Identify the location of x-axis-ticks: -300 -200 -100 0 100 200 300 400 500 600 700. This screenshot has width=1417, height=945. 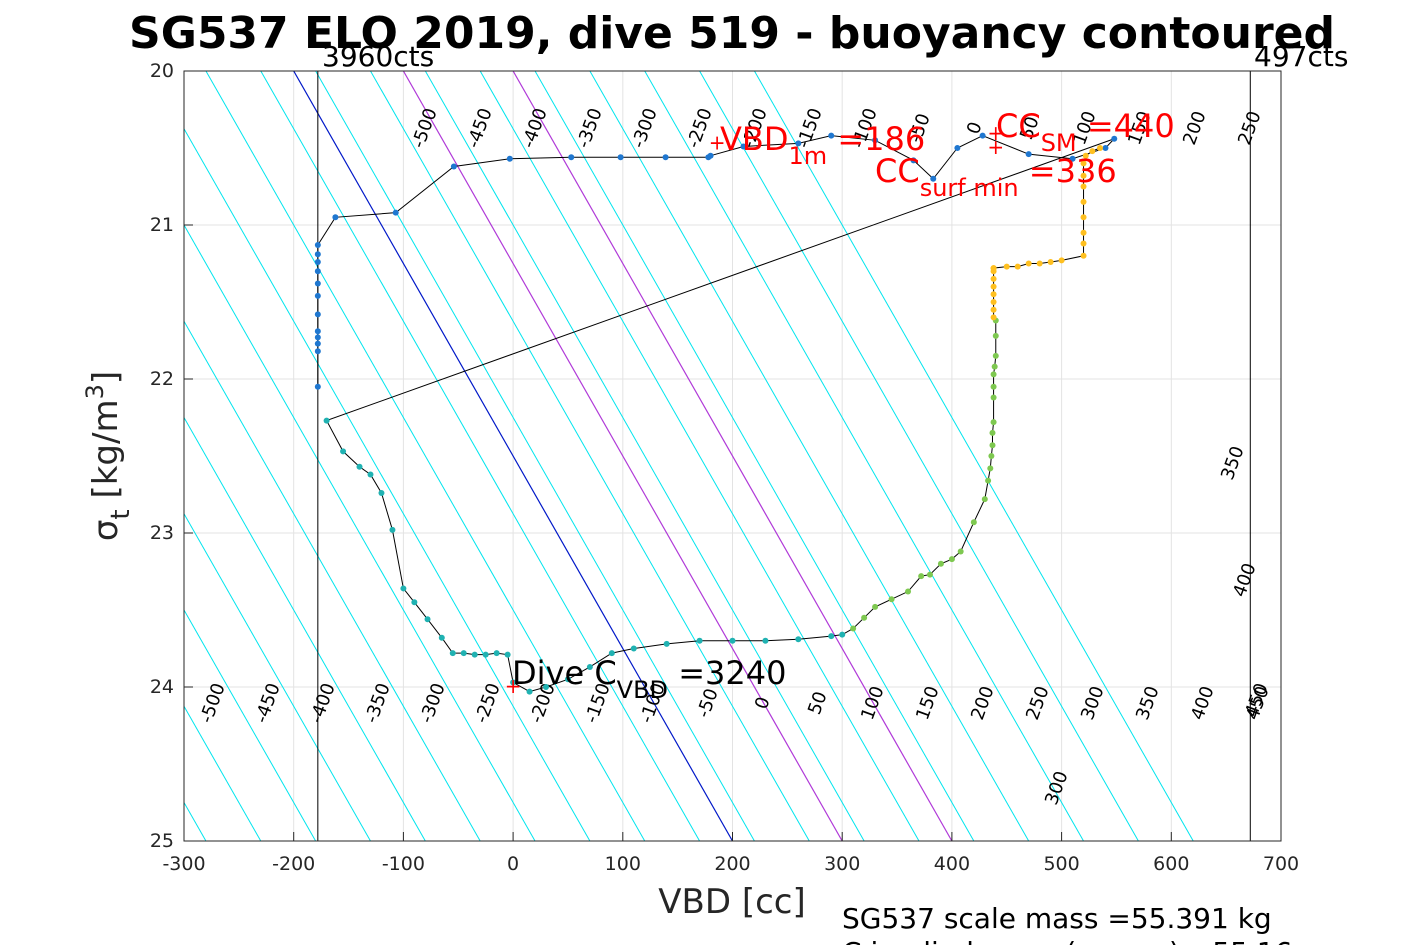
(730, 853).